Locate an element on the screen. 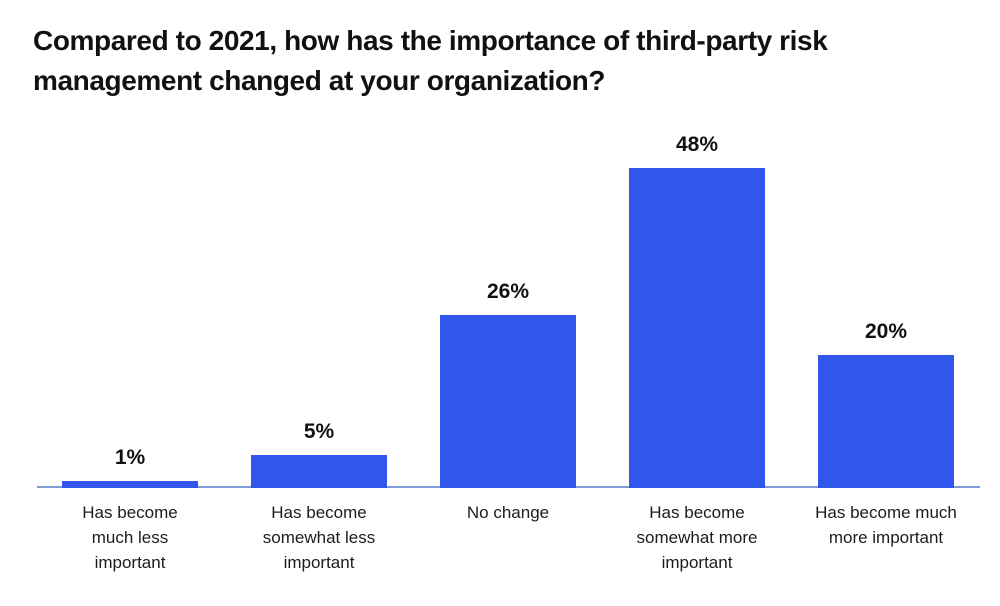  bar-value-label: 26% is located at coordinates (508, 291).